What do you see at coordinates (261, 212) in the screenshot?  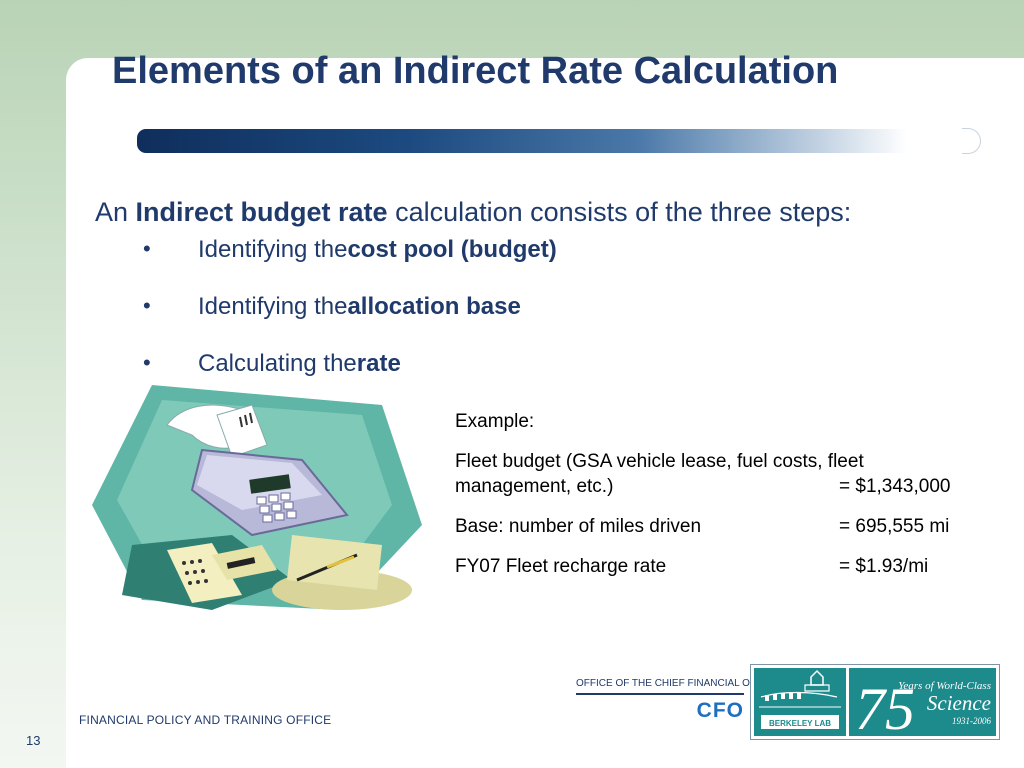 I see `intro-emphasis: Indirect budget rate` at bounding box center [261, 212].